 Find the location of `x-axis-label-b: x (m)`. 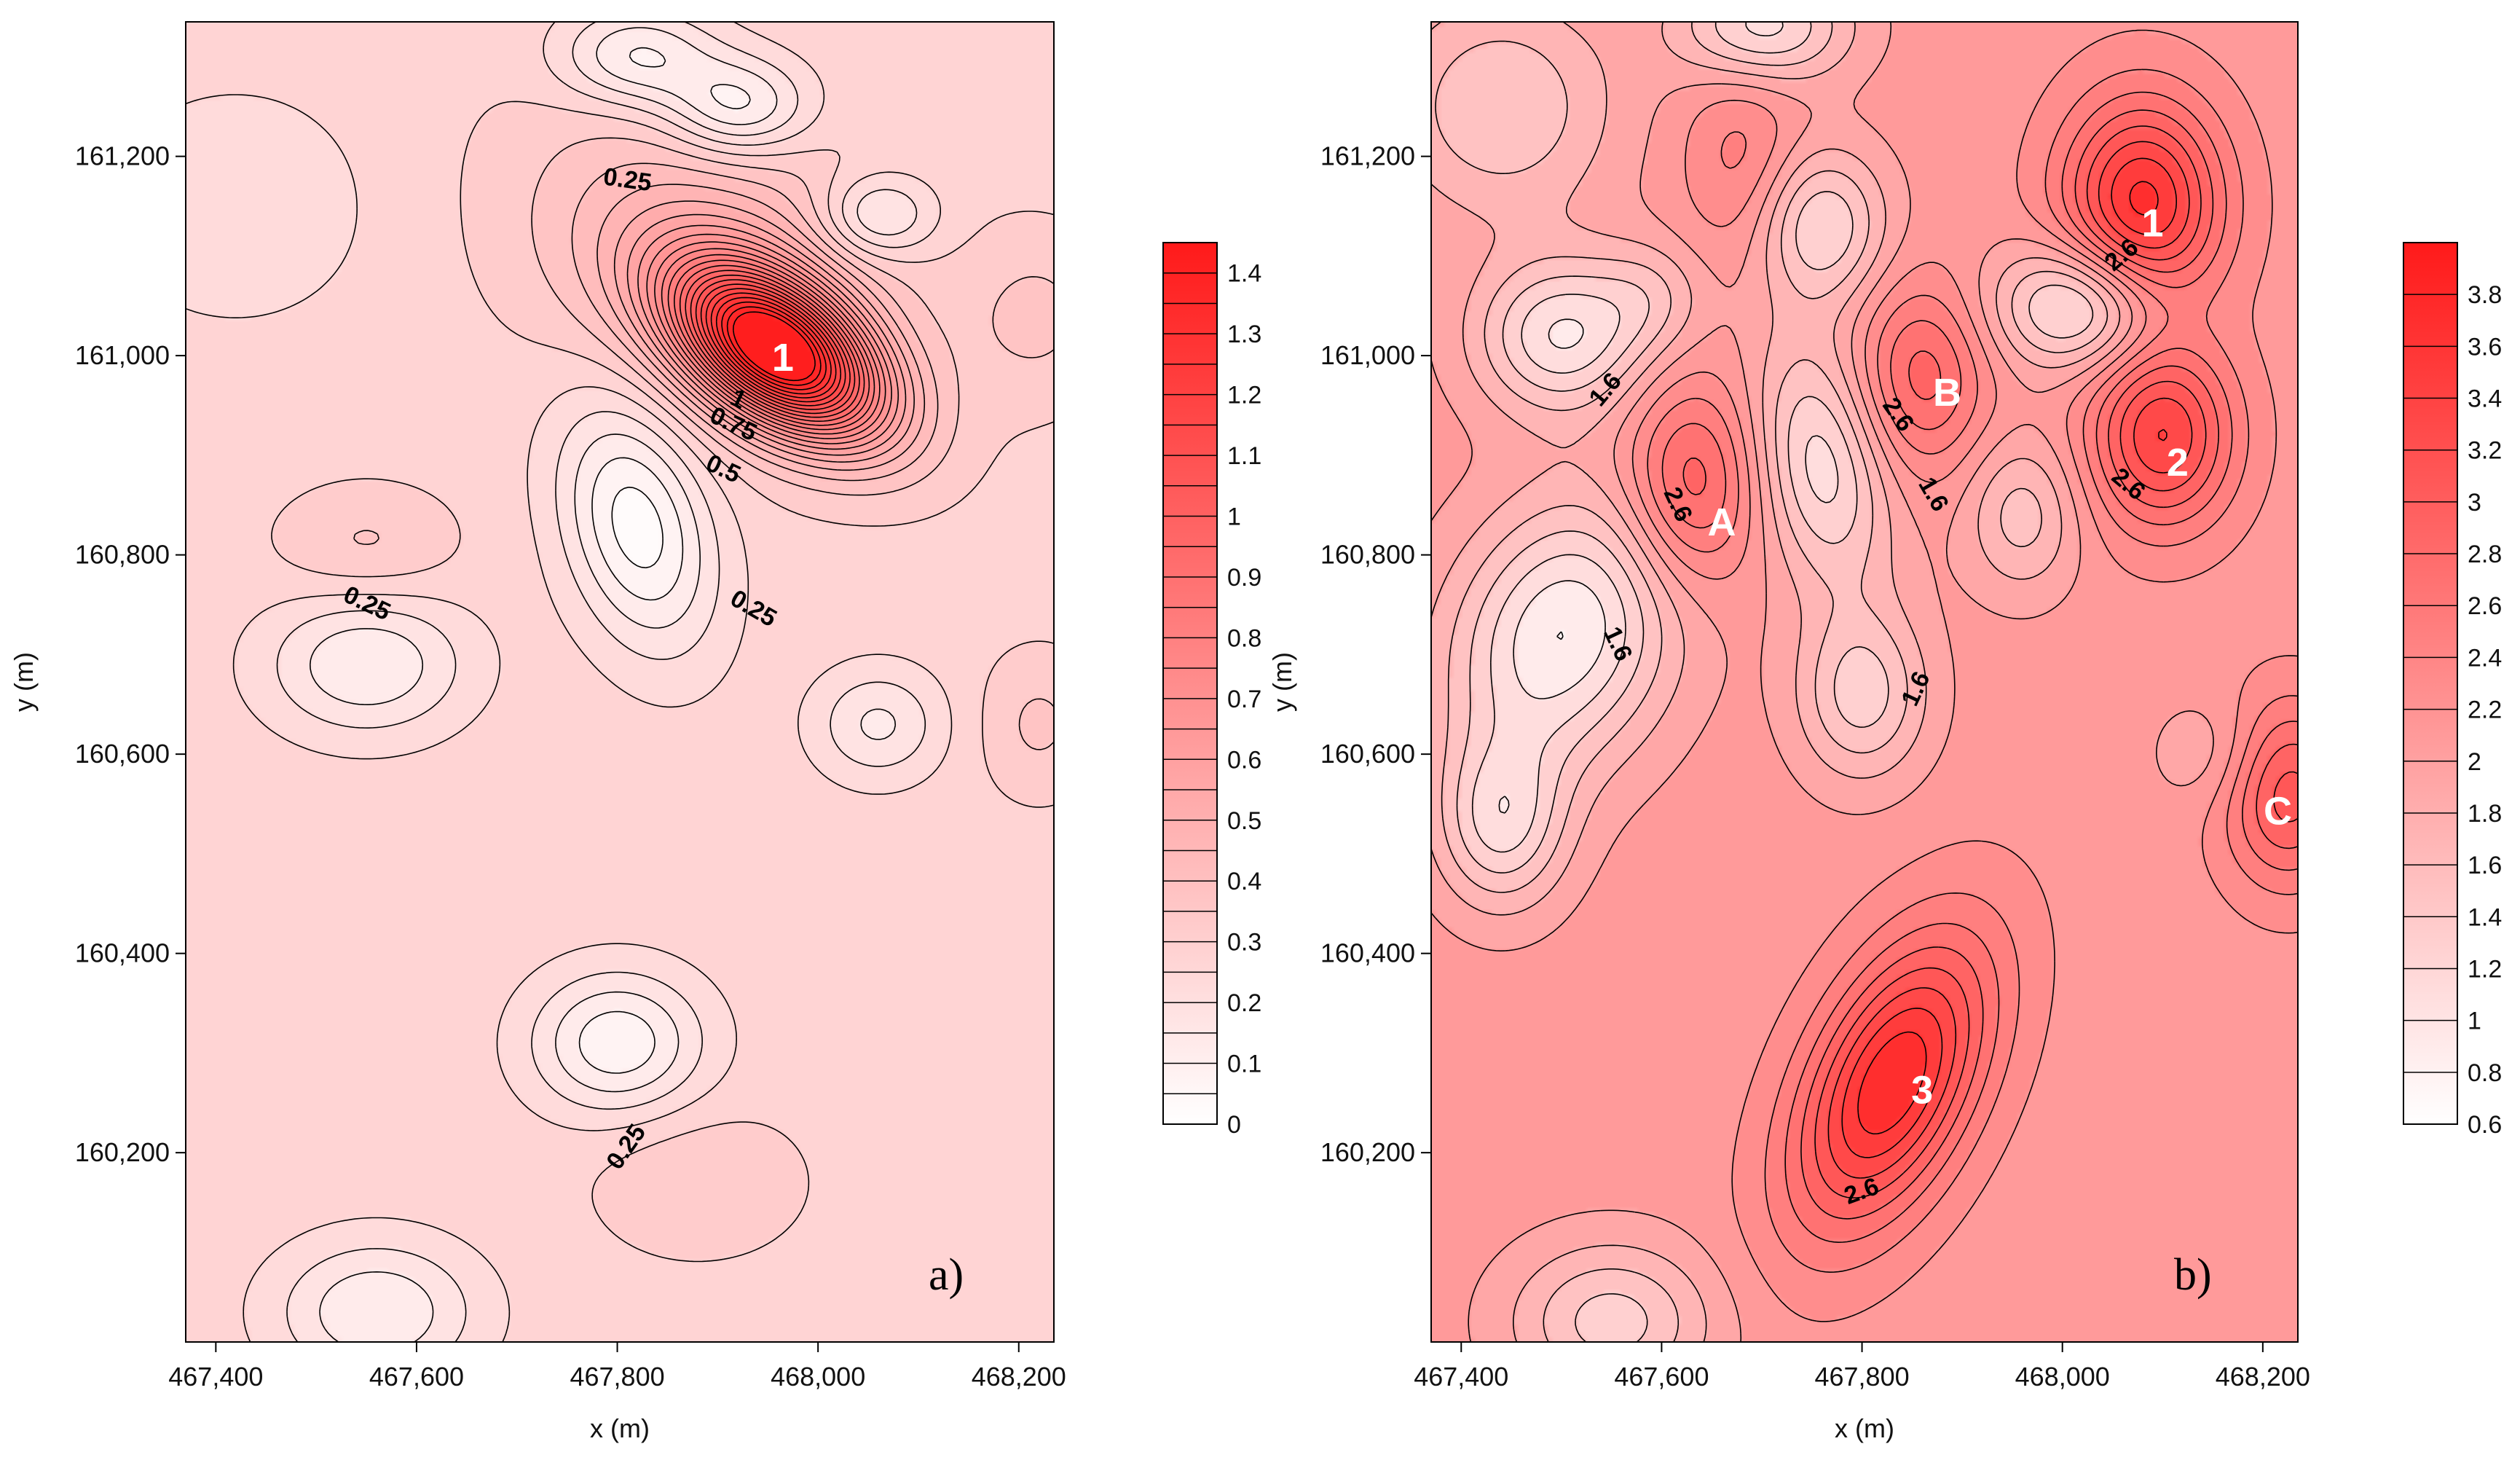

x-axis-label-b: x (m) is located at coordinates (1864, 1428).